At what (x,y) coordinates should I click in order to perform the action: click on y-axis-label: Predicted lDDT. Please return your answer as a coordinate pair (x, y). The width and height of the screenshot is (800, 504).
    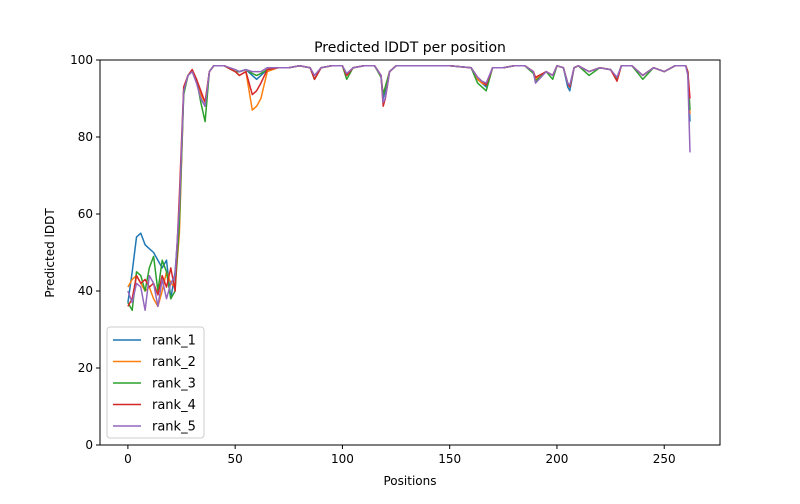
    Looking at the image, I should click on (50, 253).